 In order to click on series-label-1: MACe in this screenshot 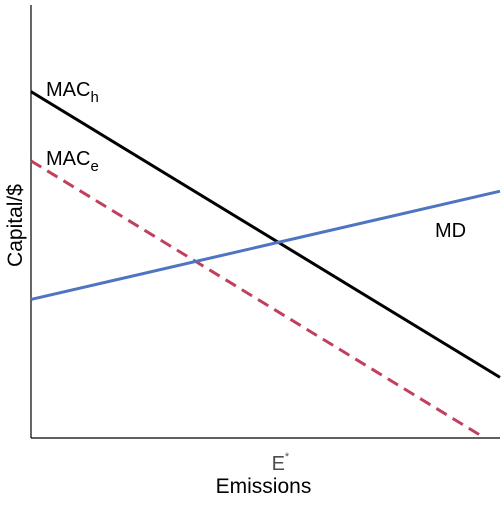, I will do `click(72, 161)`.